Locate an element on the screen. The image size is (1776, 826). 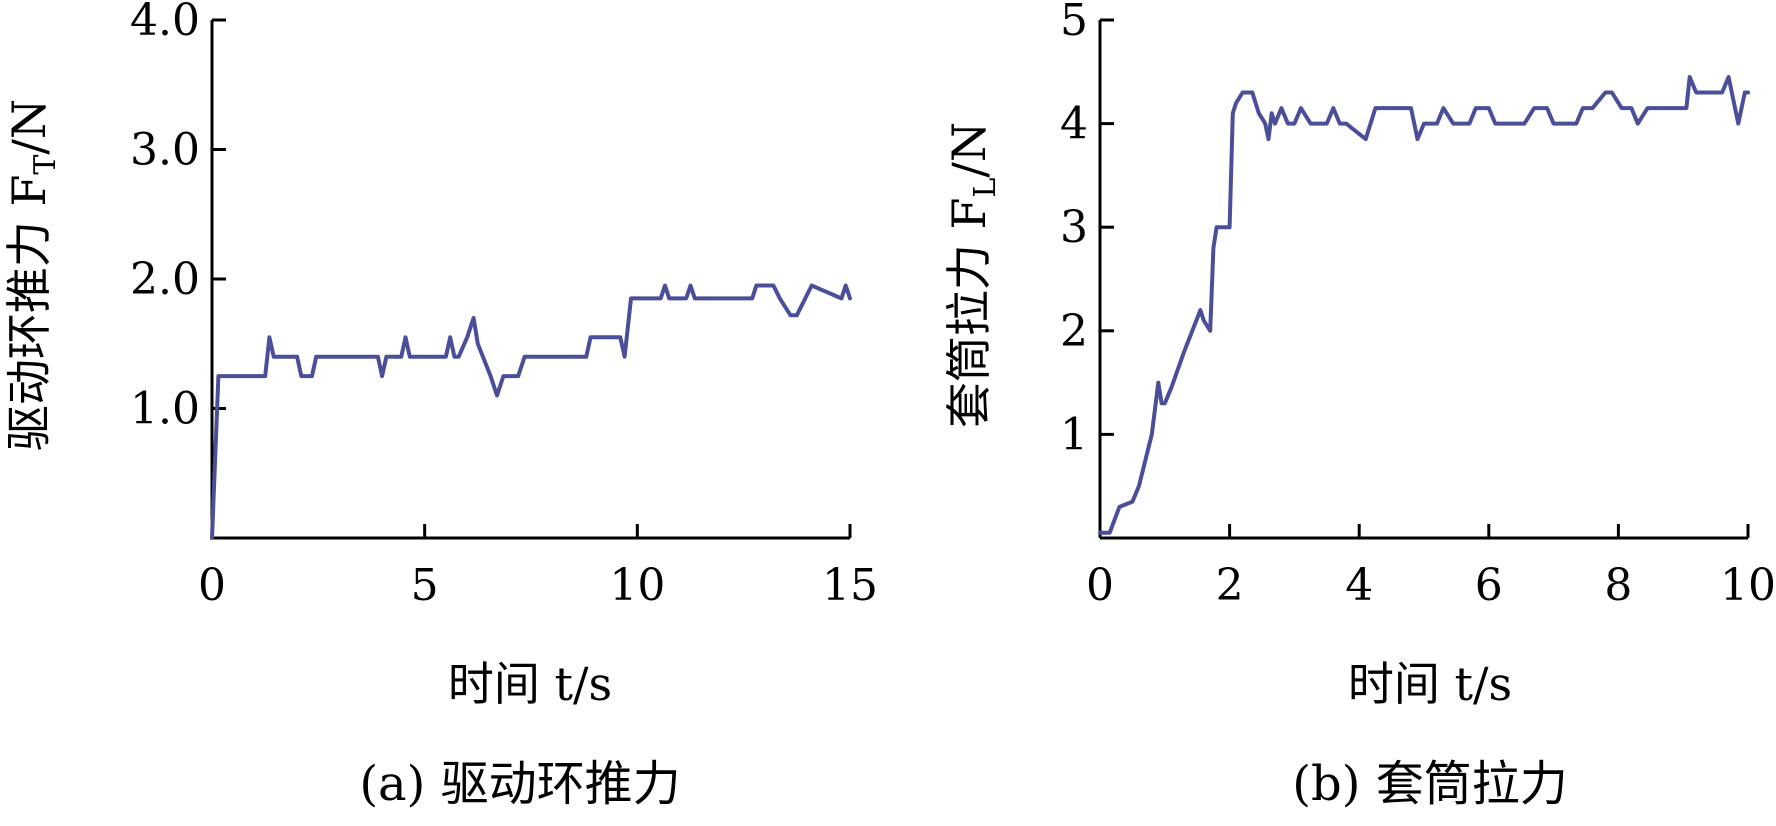
y-tick-label-a: 2.0 is located at coordinates (165, 279).